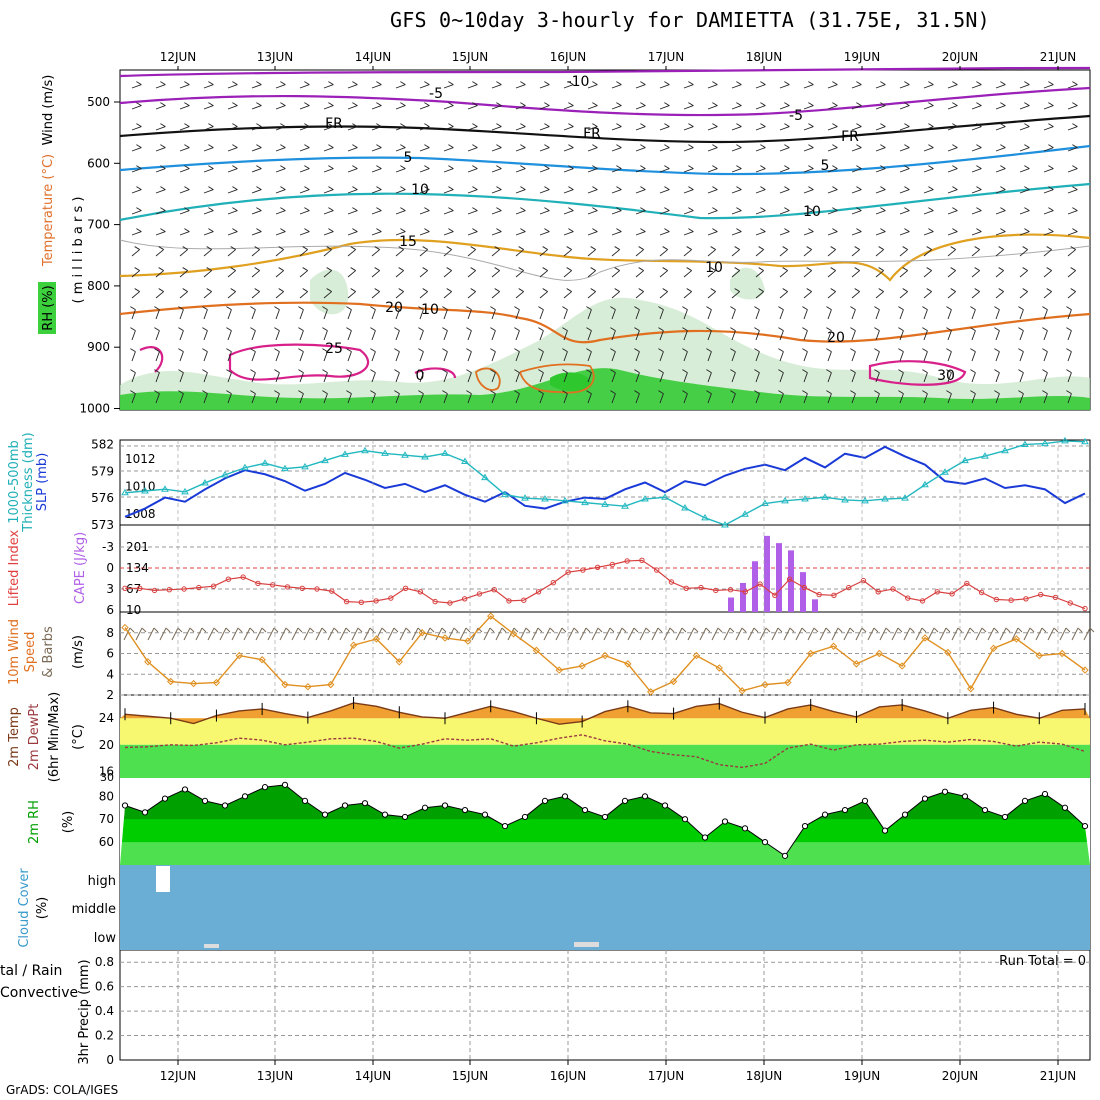 Image resolution: width=1100 pixels, height=1100 pixels. Describe the element at coordinates (110, 654) in the screenshot. I see `wind-tick-label: 6` at that location.